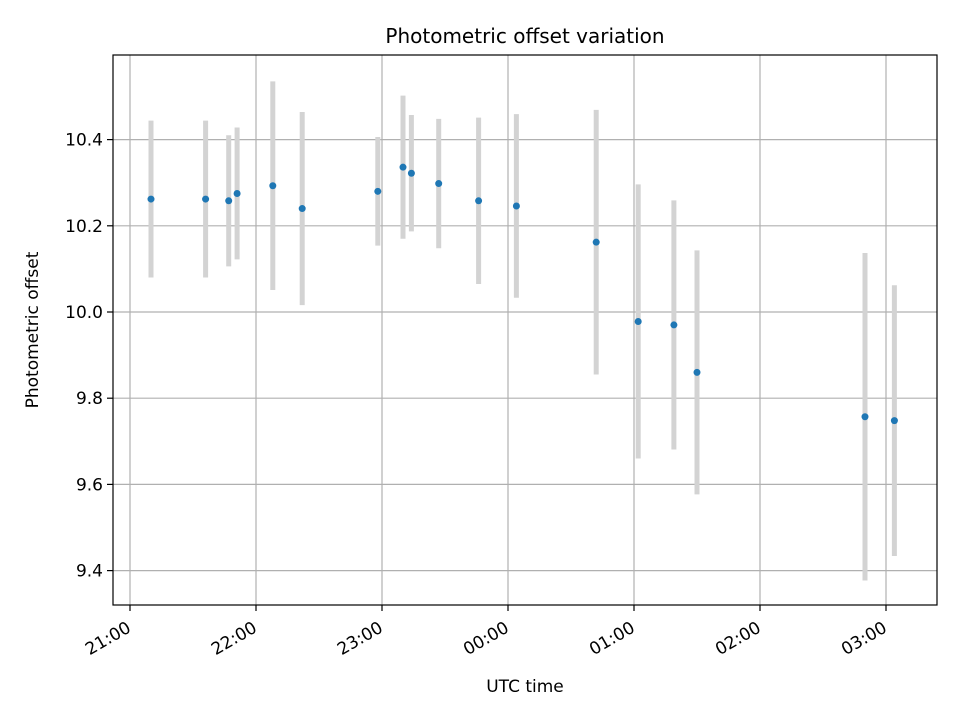 The image size is (960, 720). I want to click on x-tick-label: 00:00, so click(486, 639).